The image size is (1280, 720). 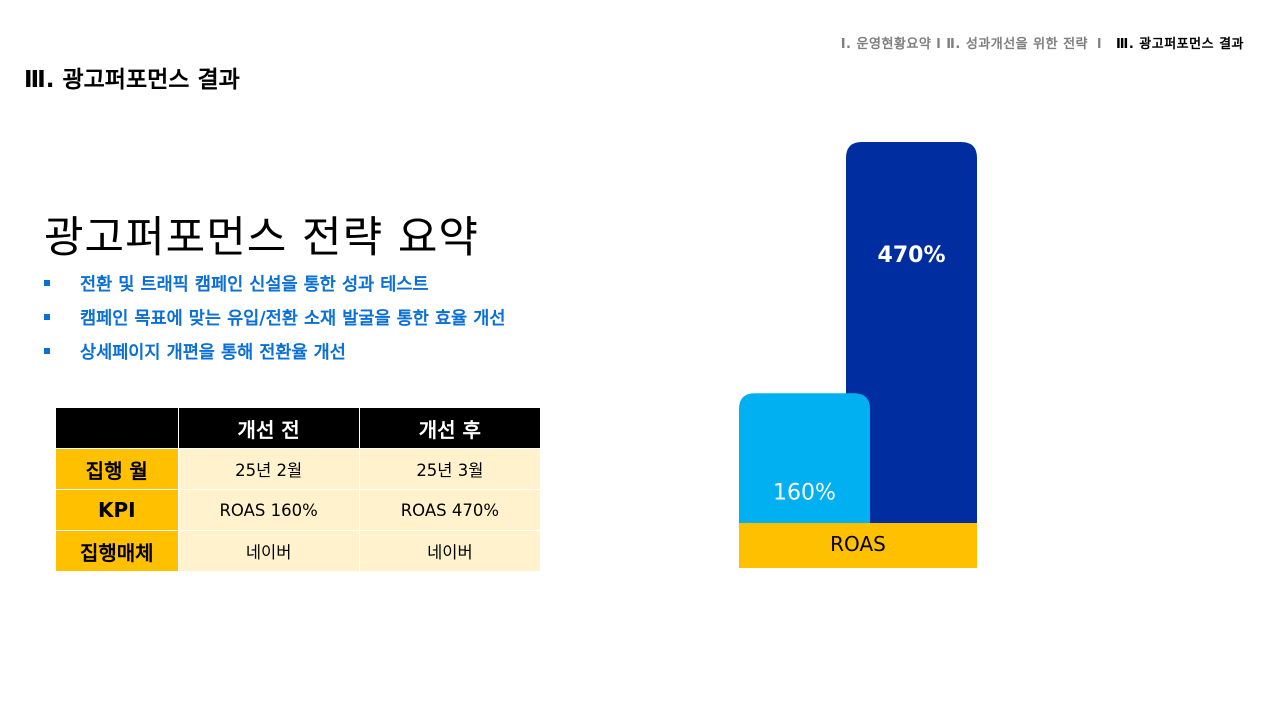 What do you see at coordinates (132, 80) in the screenshot?
I see `page-title: Ⅲ. 광고퍼포먼스 결과` at bounding box center [132, 80].